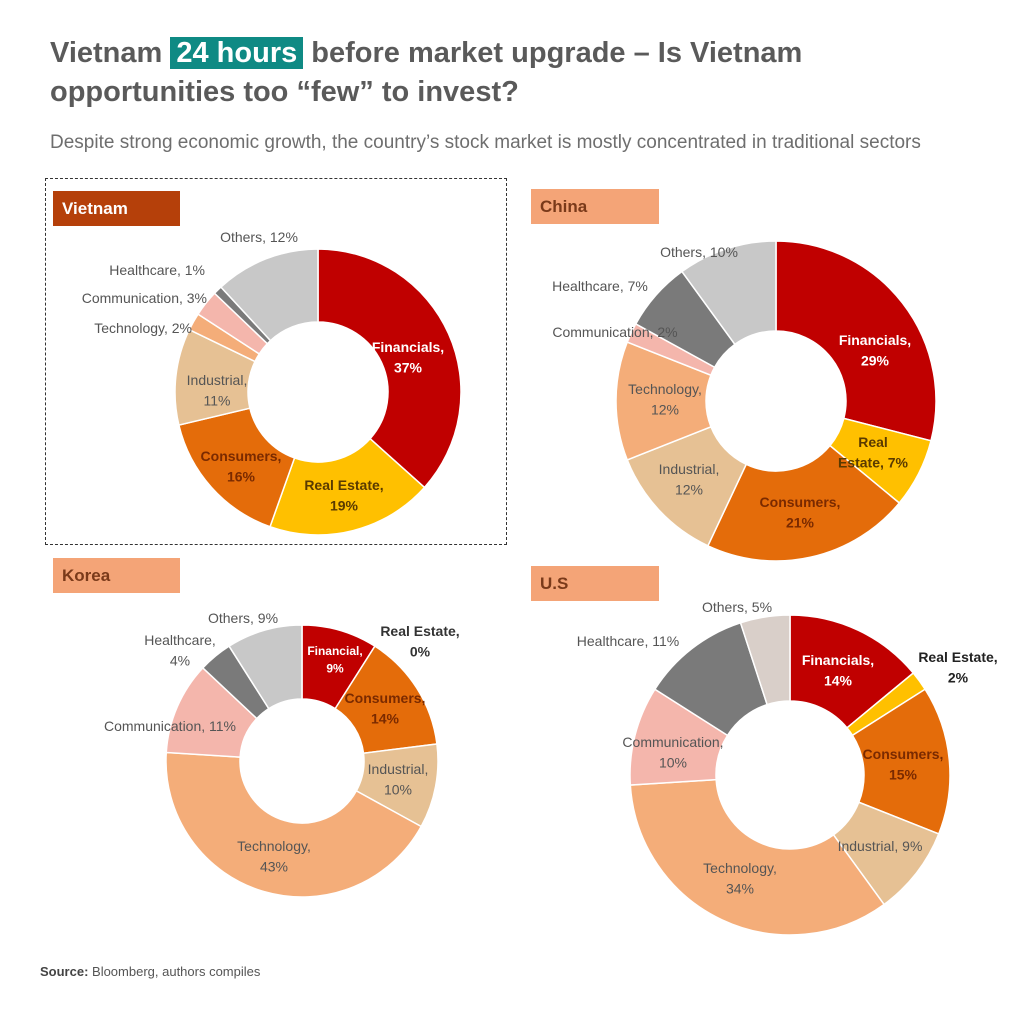 The width and height of the screenshot is (1024, 1024). Describe the element at coordinates (600, 286) in the screenshot. I see `china-label-healthcare: Healthcare, 7%` at that location.